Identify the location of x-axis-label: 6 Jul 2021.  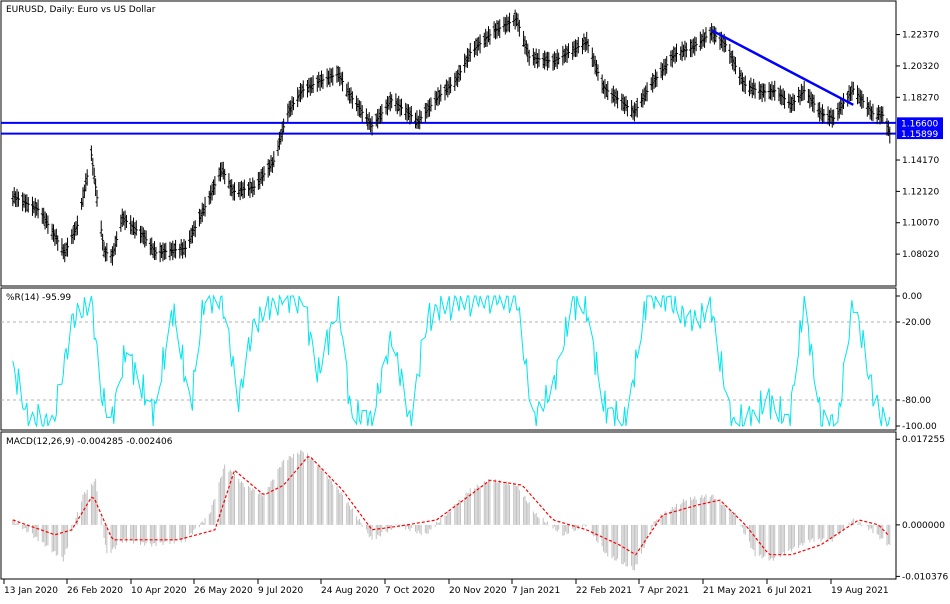
(789, 591).